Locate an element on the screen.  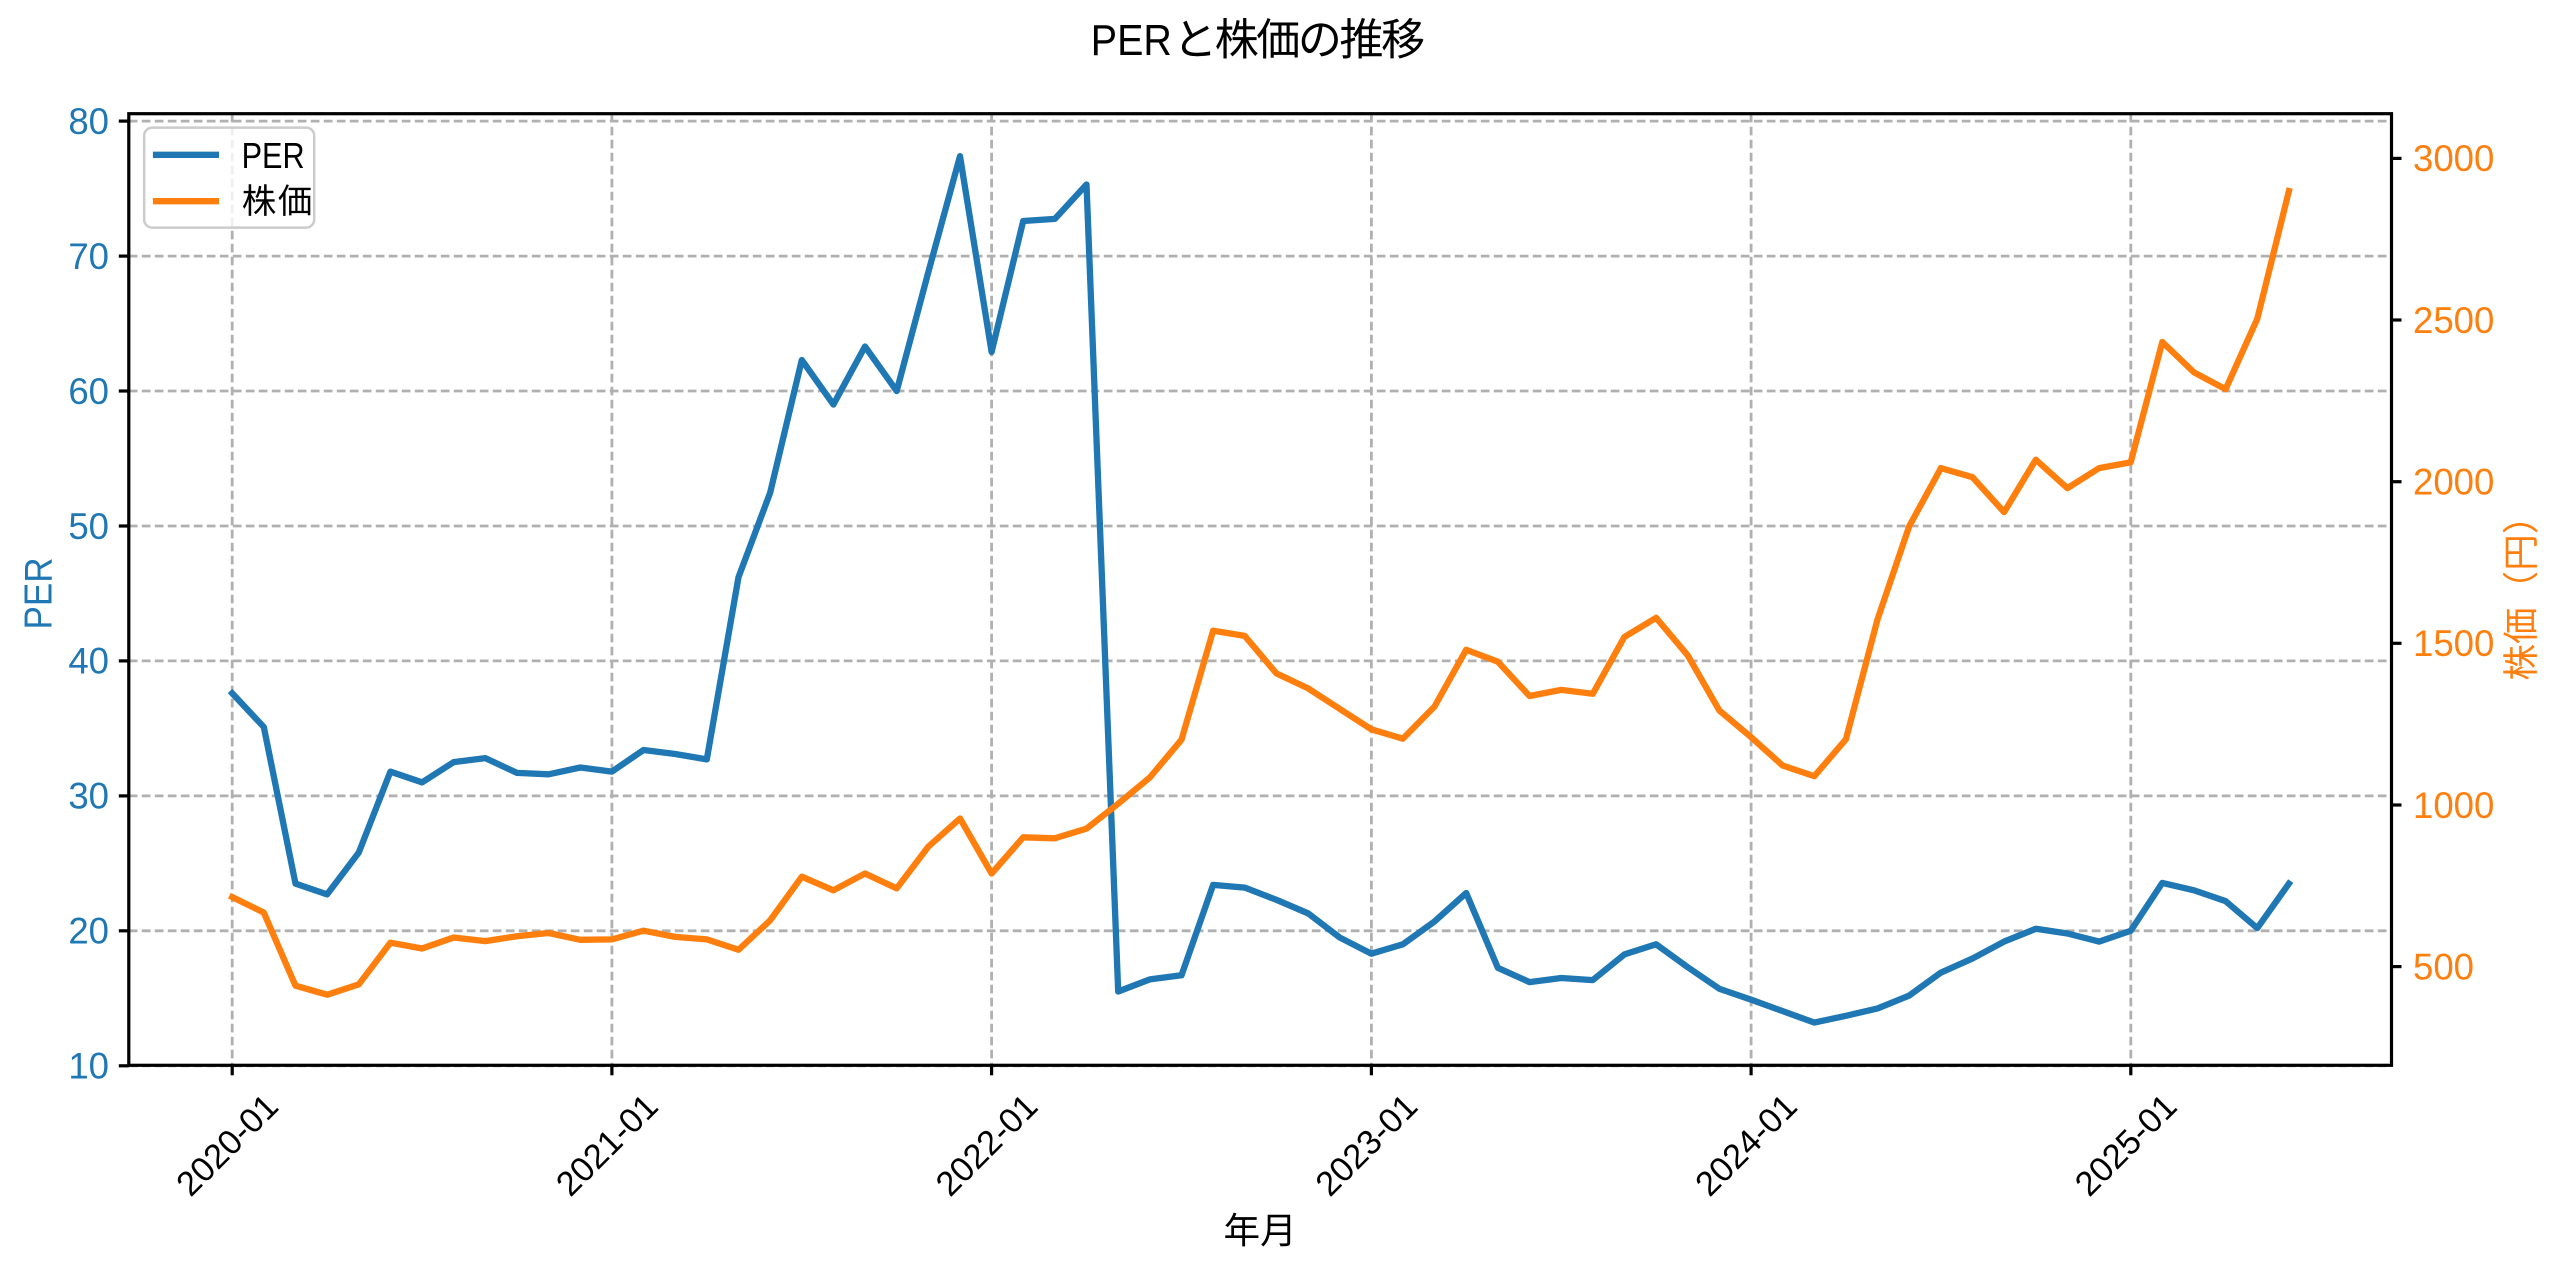
svg-text: 1500 is located at coordinates (2453, 643).